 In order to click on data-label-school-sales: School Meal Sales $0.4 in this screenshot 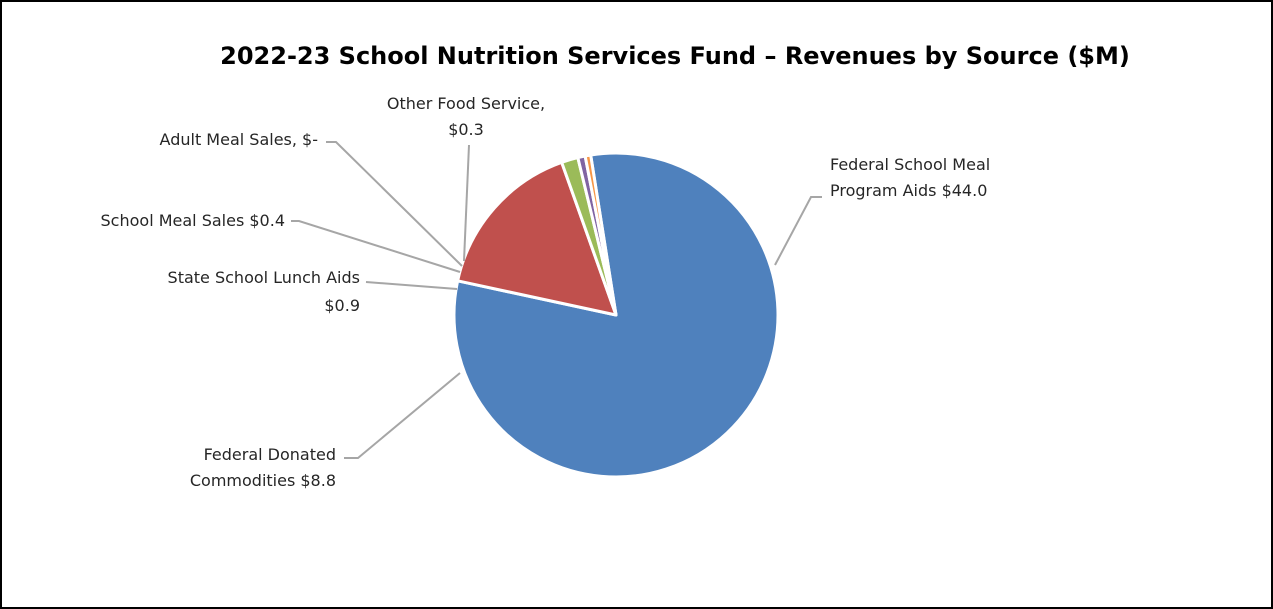, I will do `click(193, 220)`.